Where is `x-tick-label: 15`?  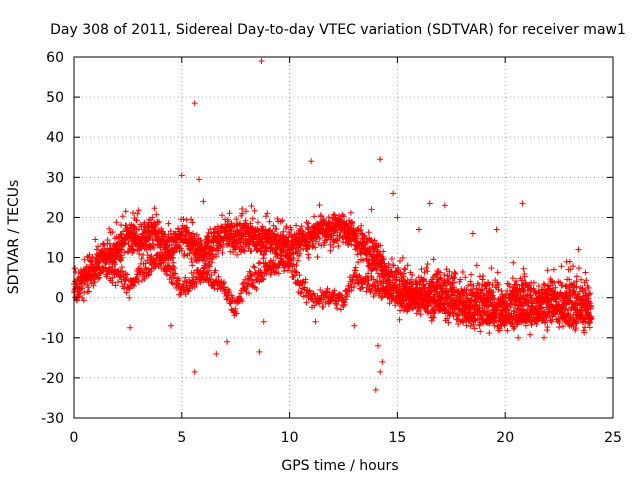 x-tick-label: 15 is located at coordinates (397, 438).